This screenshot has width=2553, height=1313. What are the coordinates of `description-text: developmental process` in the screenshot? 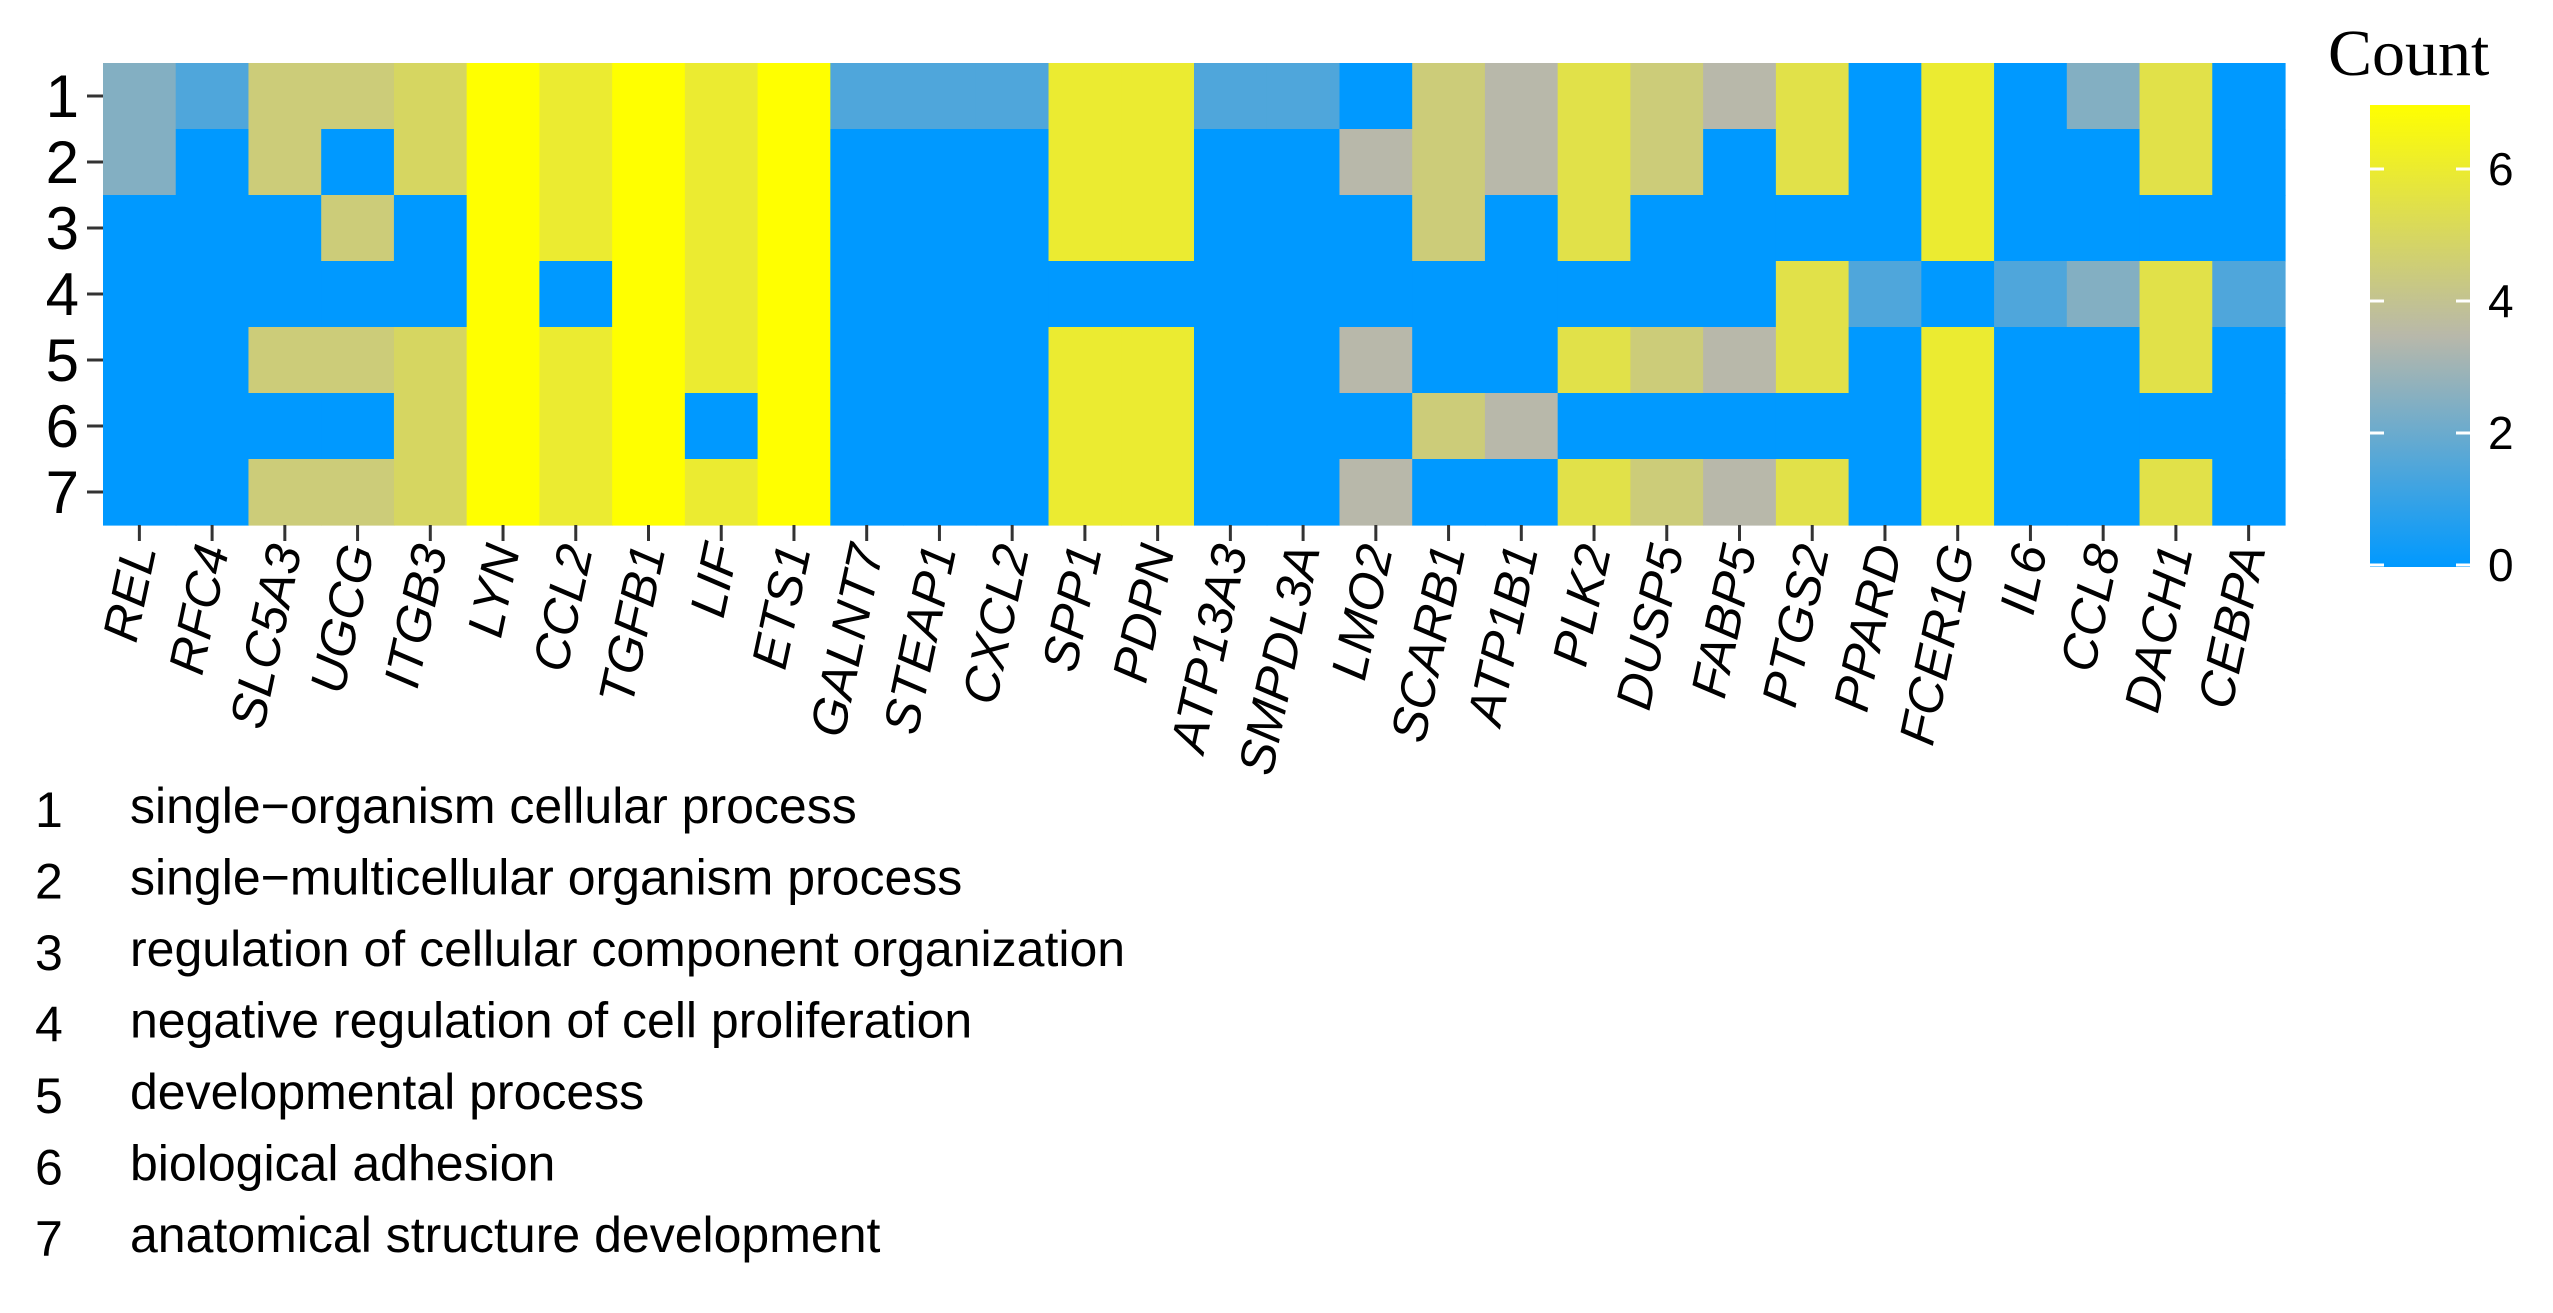 It's located at (387, 1092).